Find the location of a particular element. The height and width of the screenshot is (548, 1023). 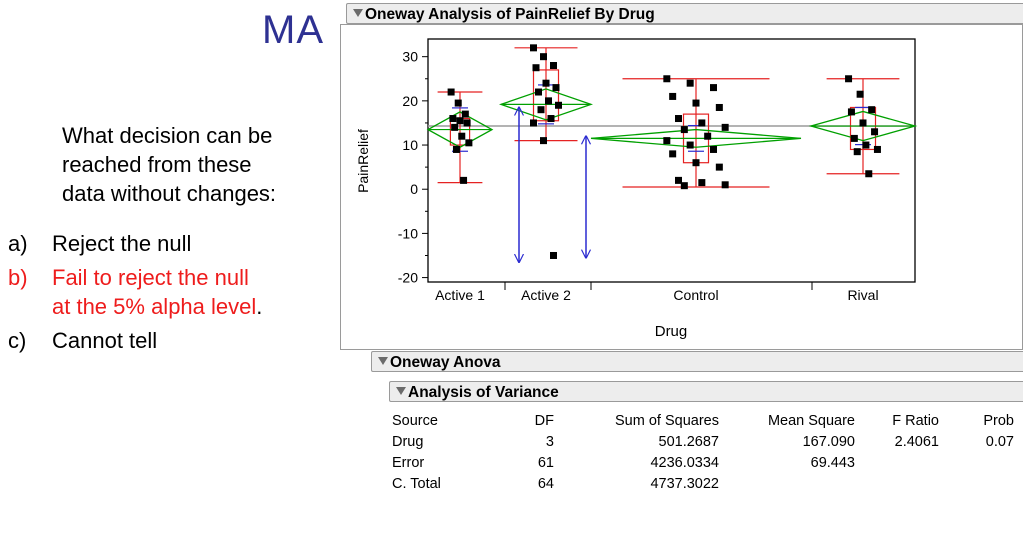

cell-sum-of-squares: 4236.0334 is located at coordinates (684, 463).